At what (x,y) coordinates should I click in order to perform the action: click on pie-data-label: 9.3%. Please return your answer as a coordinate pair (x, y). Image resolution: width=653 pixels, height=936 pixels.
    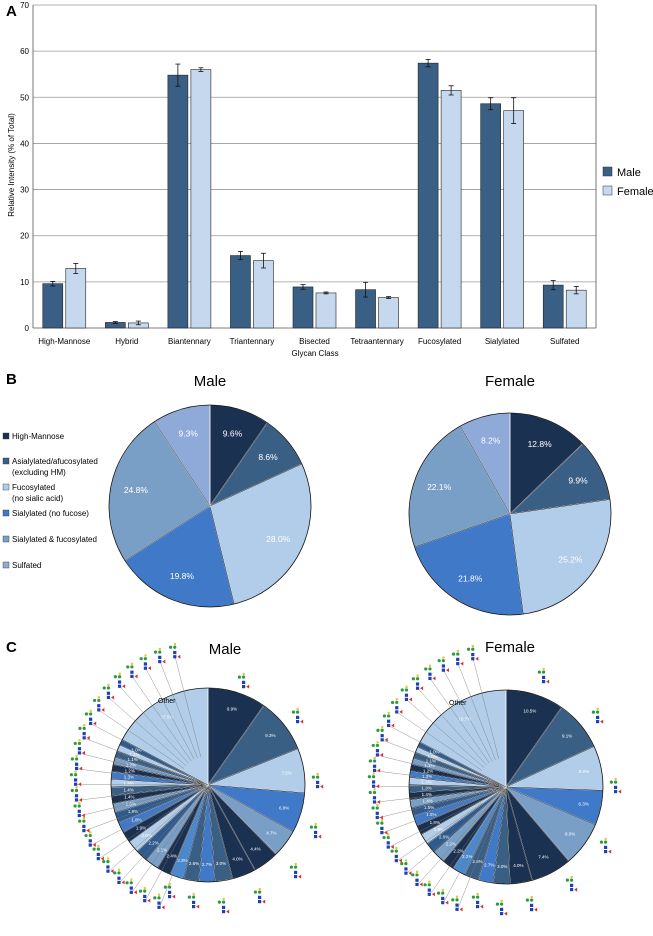
    Looking at the image, I should click on (270, 735).